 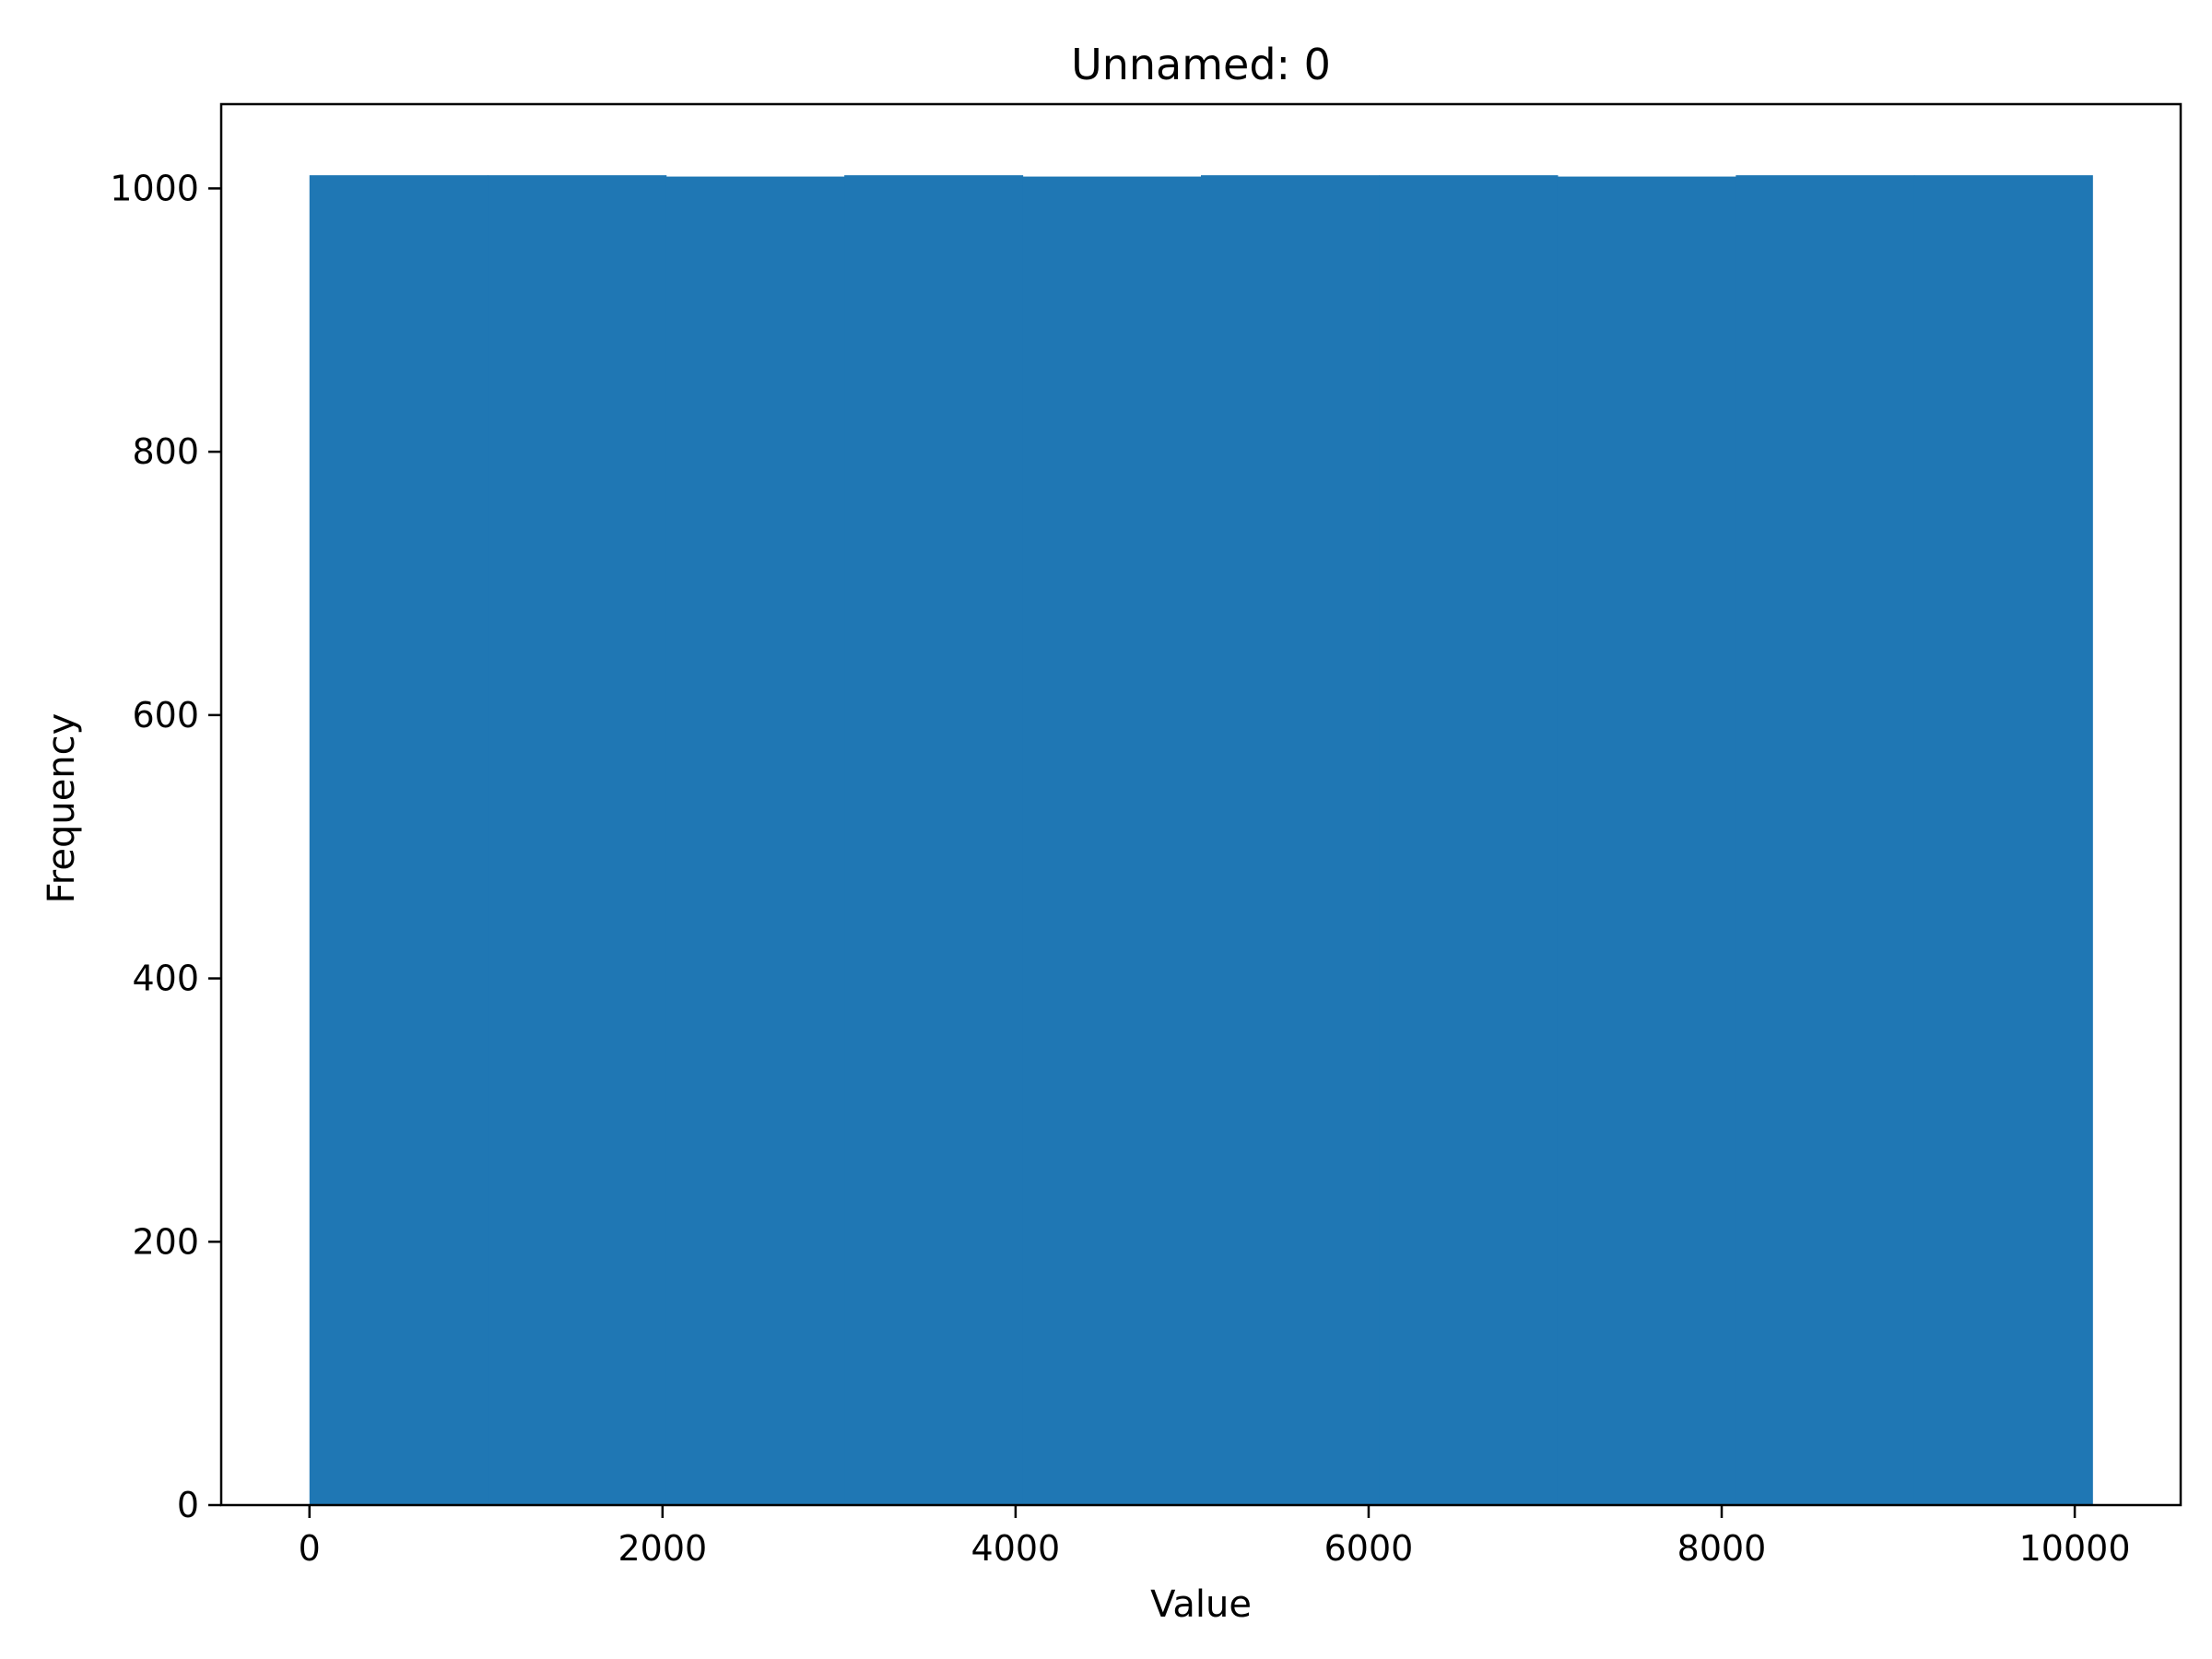 What do you see at coordinates (1016, 1548) in the screenshot?
I see `x-tick-label: 4000` at bounding box center [1016, 1548].